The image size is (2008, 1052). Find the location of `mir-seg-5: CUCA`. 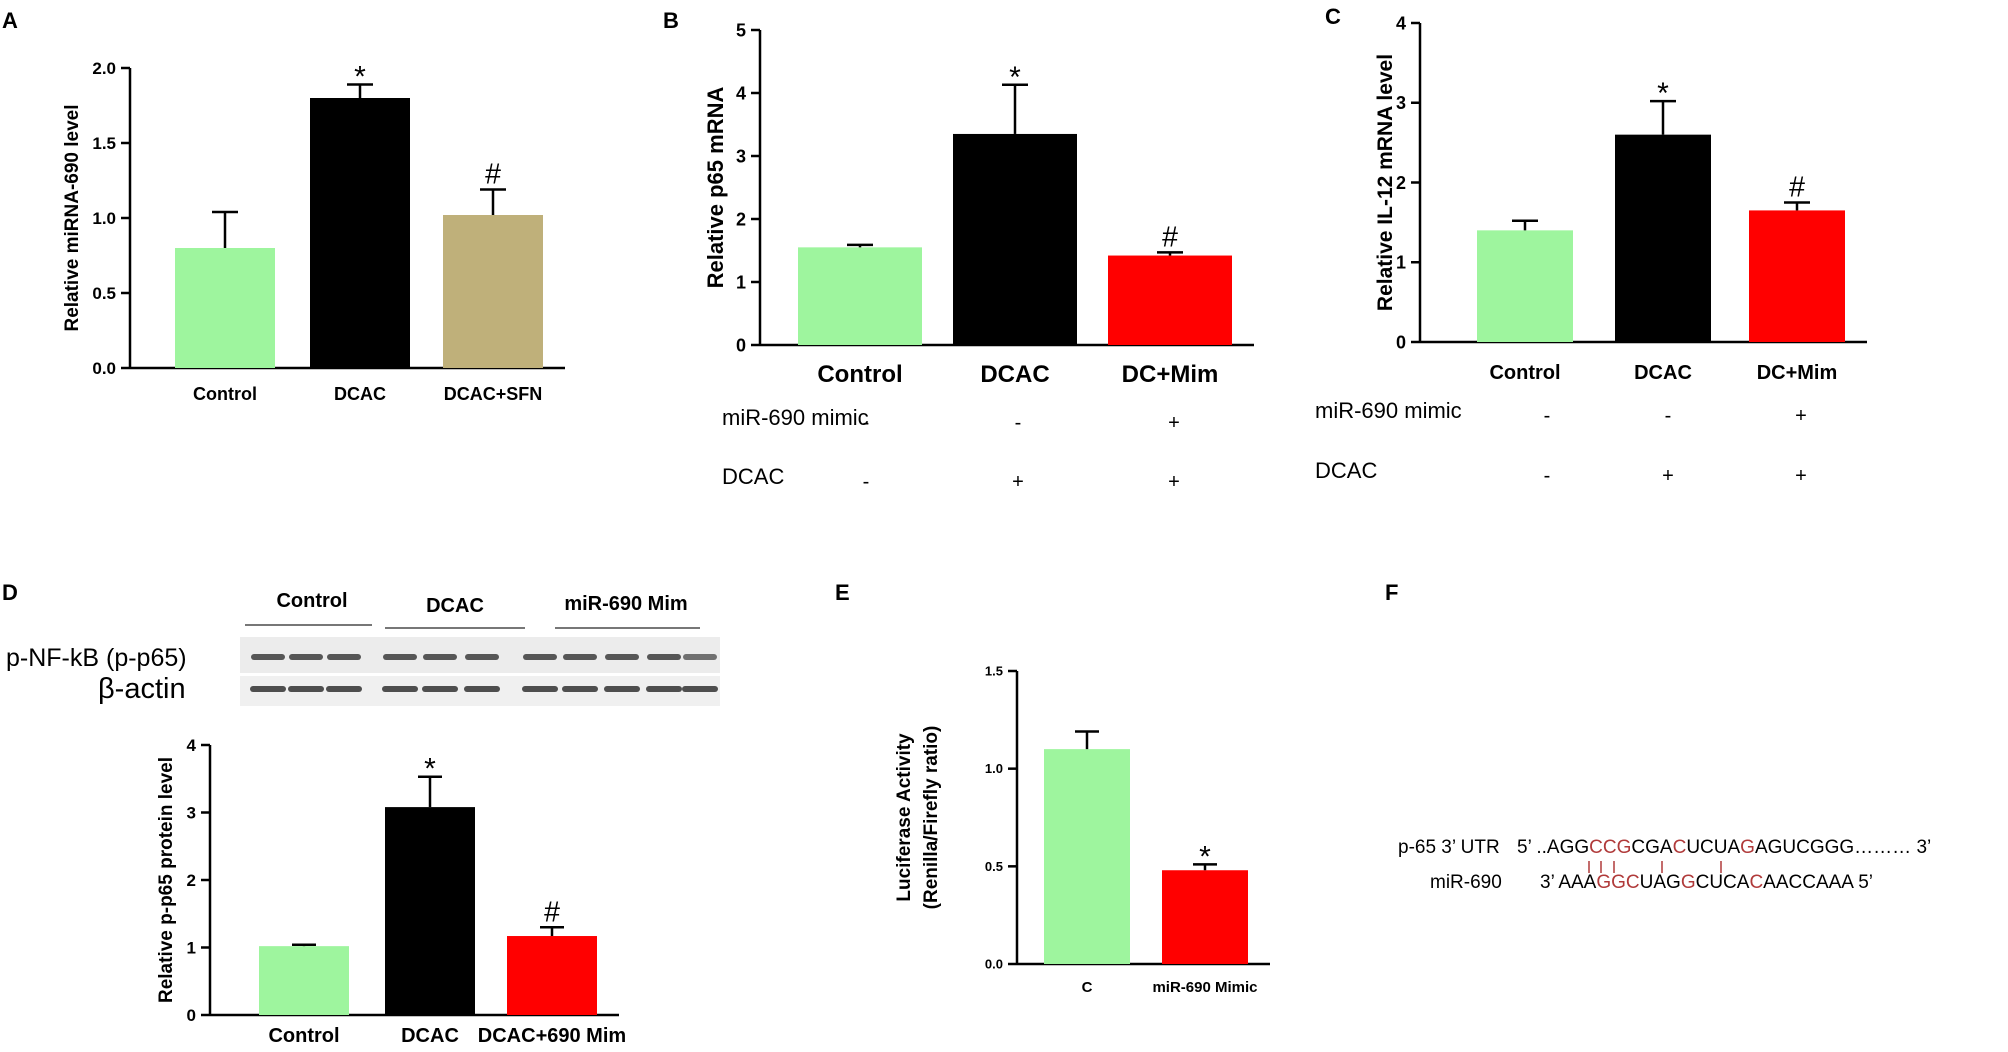

mir-seg-5: CUCA is located at coordinates (1723, 882).